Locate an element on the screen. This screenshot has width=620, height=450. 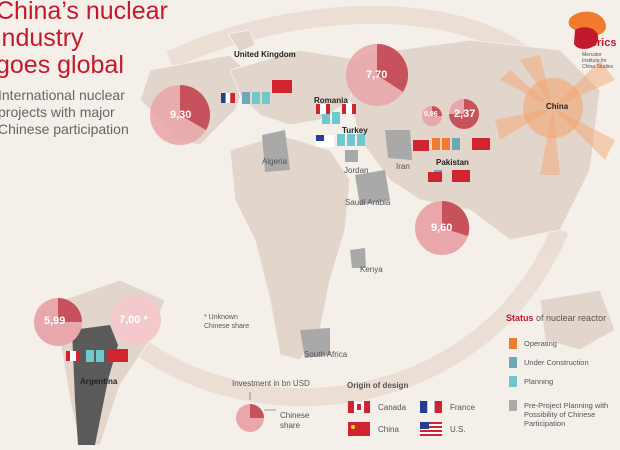
pie-pakistan-a is located at coordinates (464, 114).